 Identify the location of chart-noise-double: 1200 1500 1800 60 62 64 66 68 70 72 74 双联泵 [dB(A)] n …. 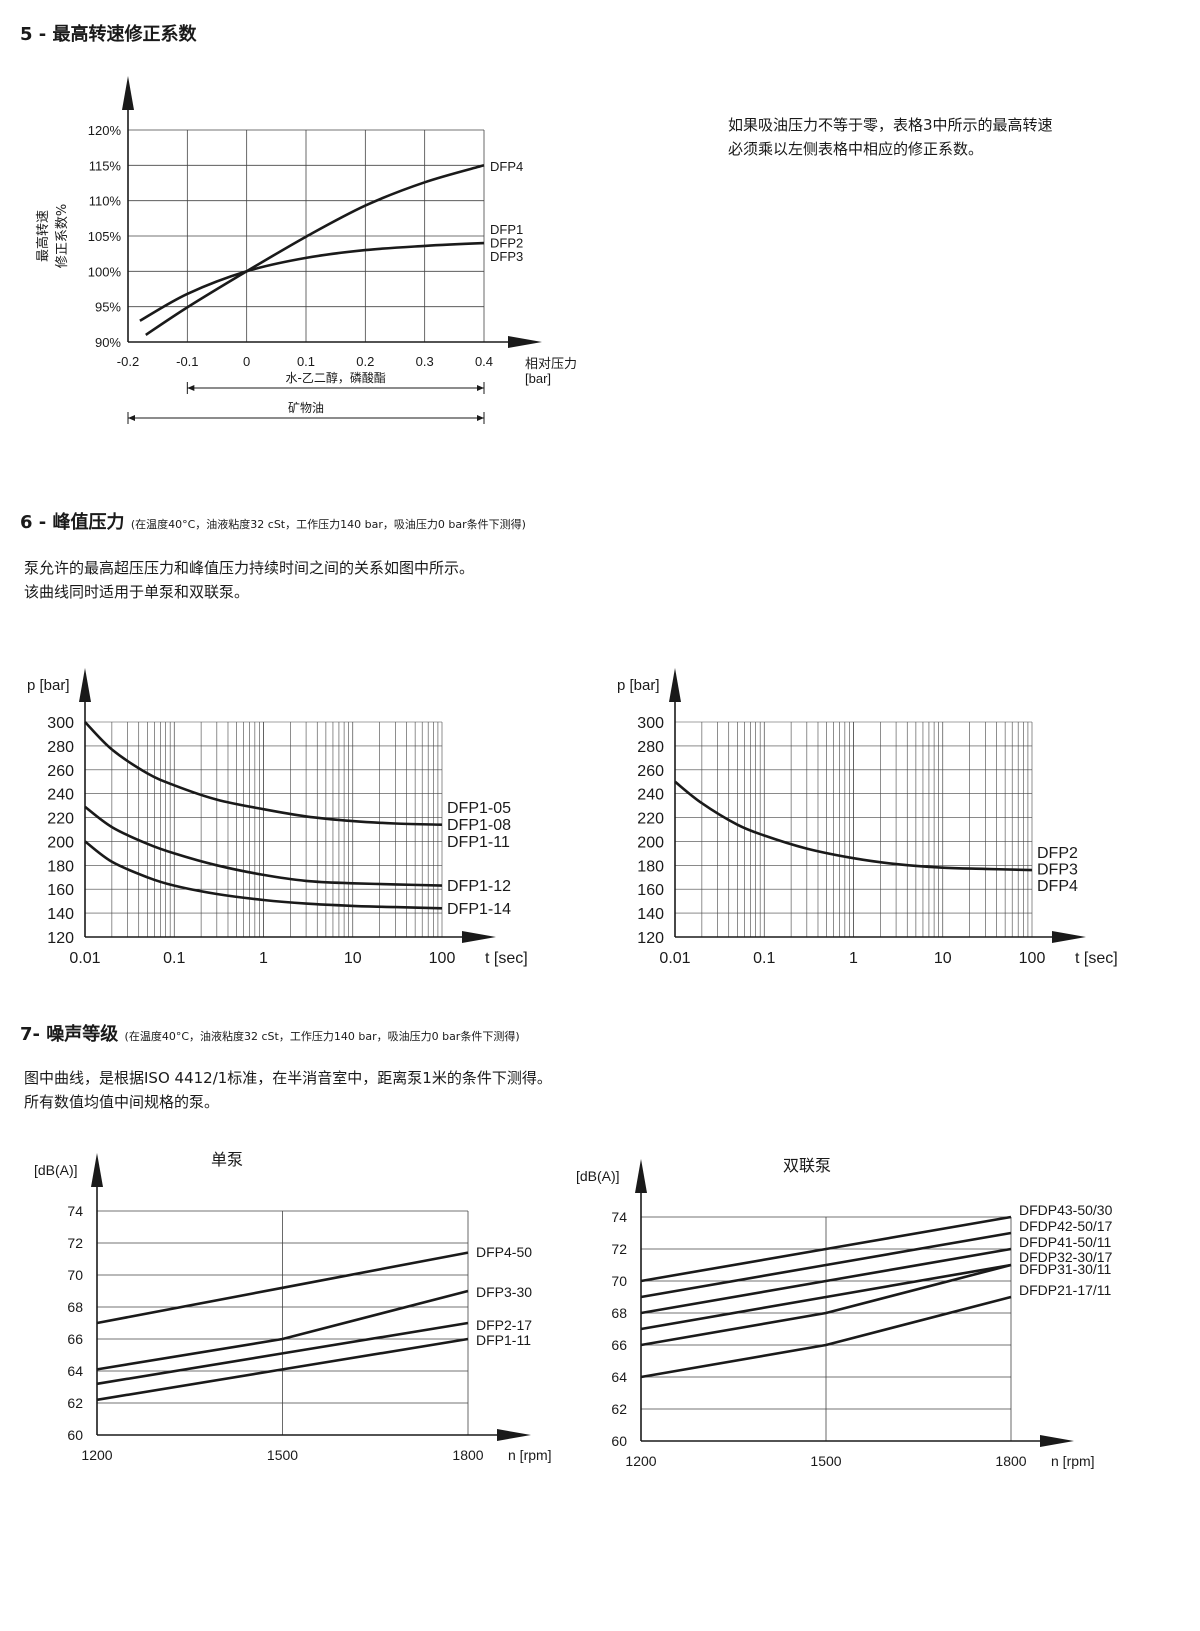
(844, 1312).